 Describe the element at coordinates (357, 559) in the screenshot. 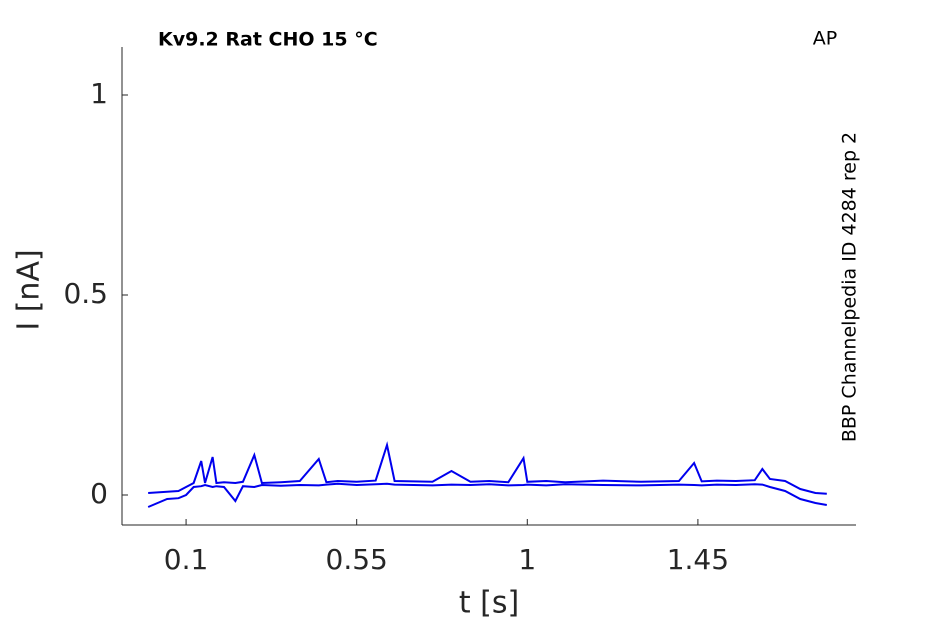

I see `x-tick-label: 0.55` at that location.